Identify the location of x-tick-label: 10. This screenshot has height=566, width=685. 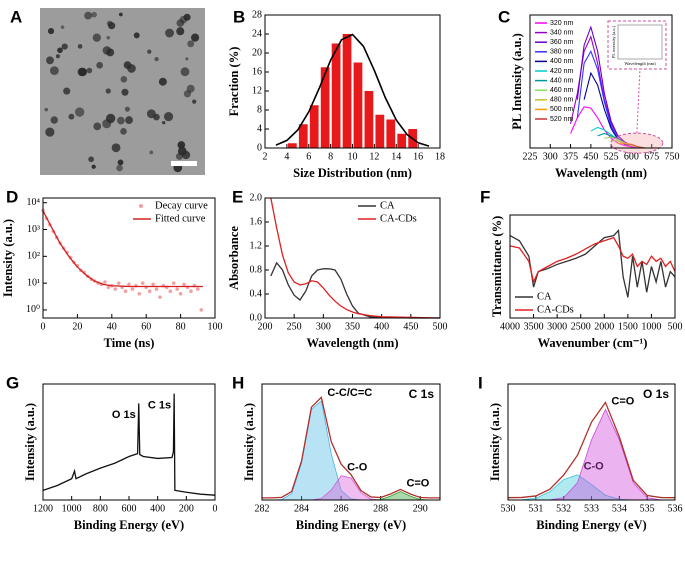
(353, 156).